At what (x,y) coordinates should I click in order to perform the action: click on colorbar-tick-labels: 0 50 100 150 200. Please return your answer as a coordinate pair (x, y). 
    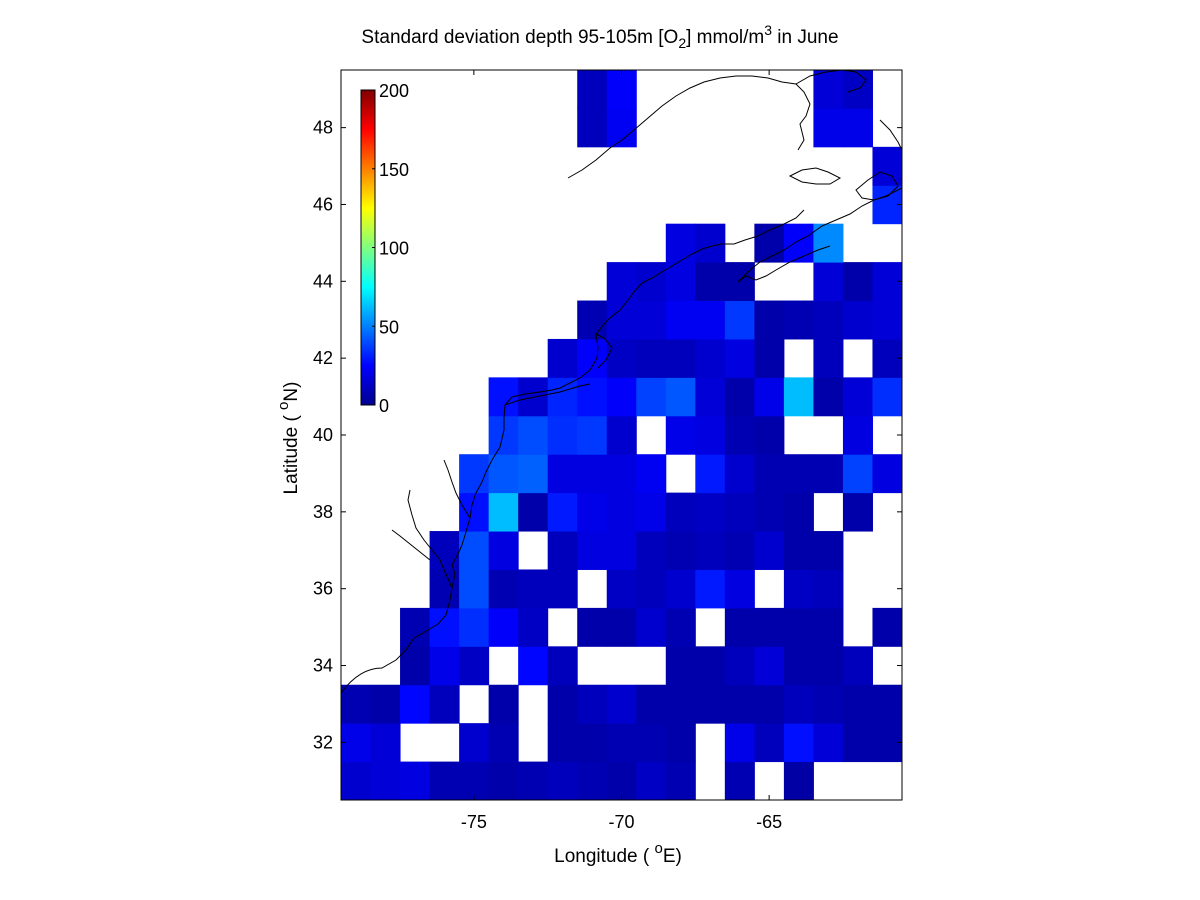
    Looking at the image, I should click on (394, 248).